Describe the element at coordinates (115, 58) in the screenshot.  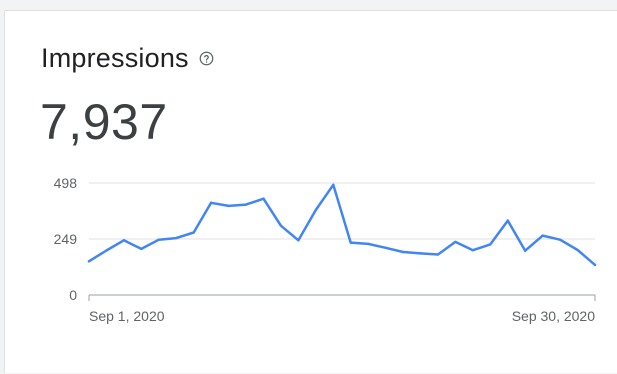
I see `card-title: Impressions` at that location.